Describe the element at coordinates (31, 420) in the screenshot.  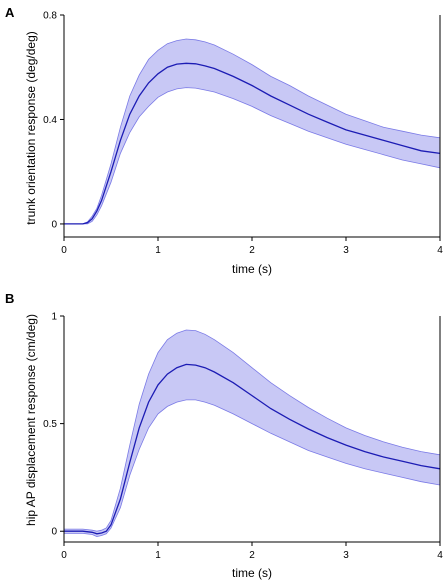
I see `y-axis-title-b: hip AP displacement response (cm/deg)` at that location.